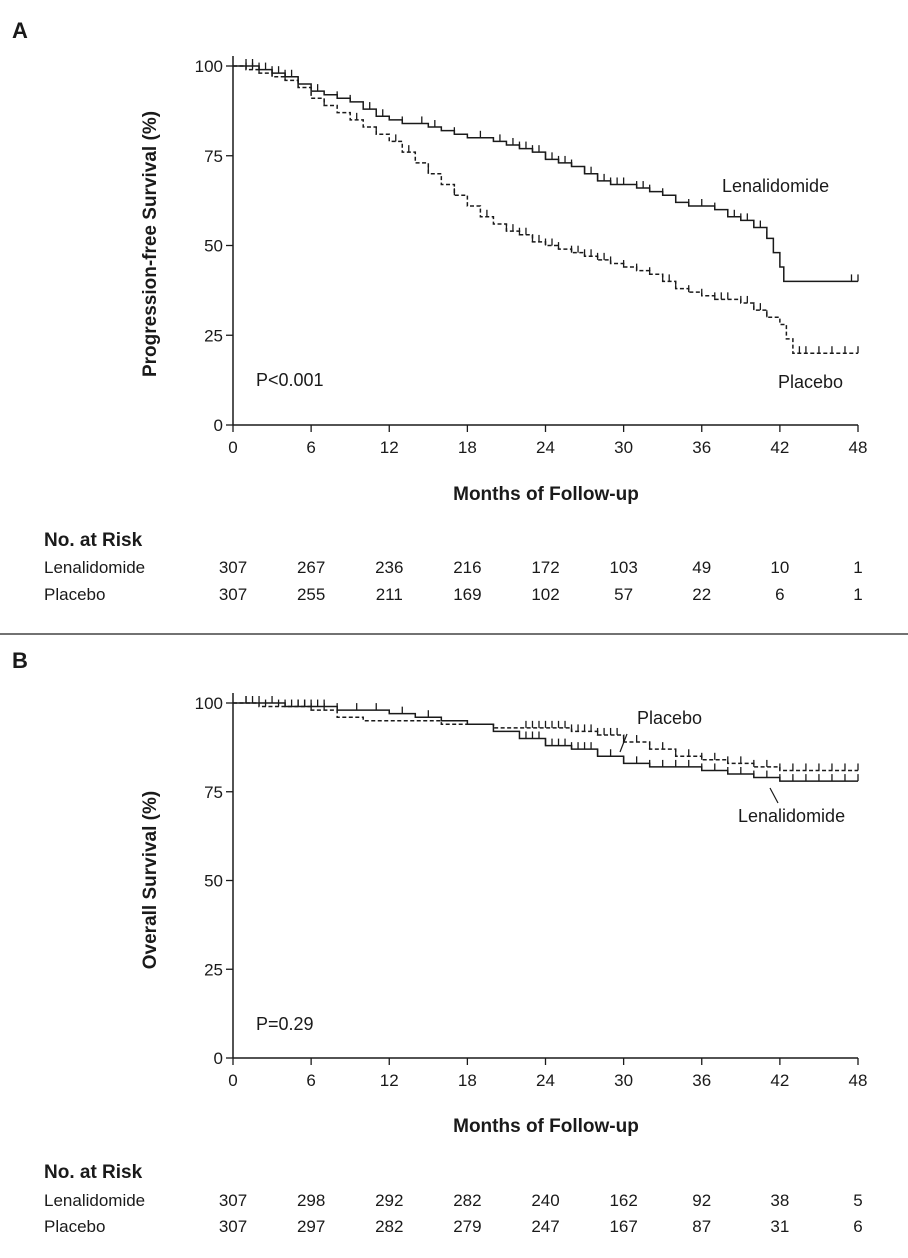 This screenshot has width=908, height=1258. What do you see at coordinates (233, 1226) in the screenshot?
I see `panel-b-risk-value-placebo: 307` at bounding box center [233, 1226].